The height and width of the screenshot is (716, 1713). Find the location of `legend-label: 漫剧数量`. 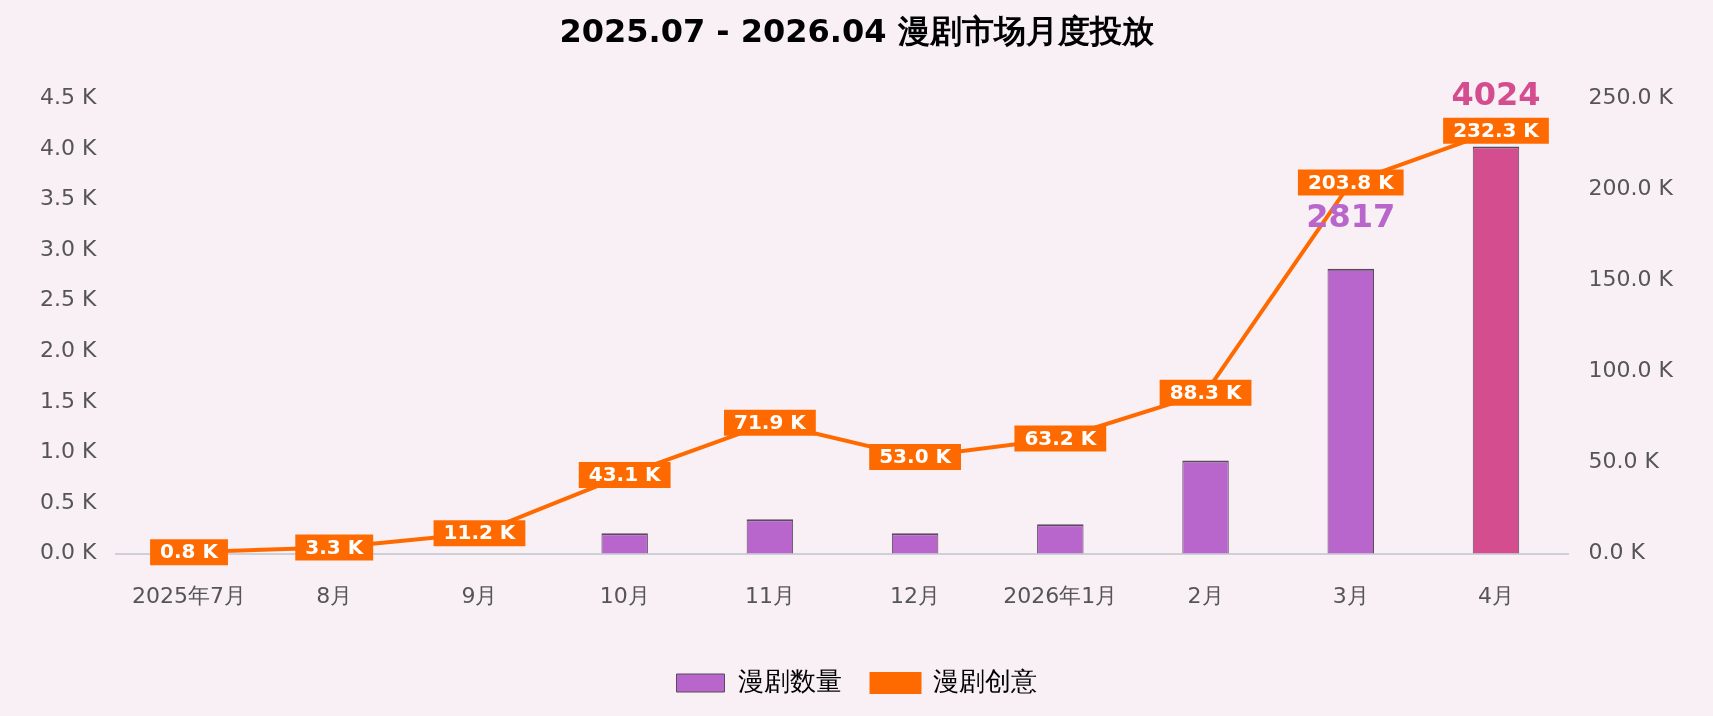

legend-label: 漫剧数量 is located at coordinates (789, 680).